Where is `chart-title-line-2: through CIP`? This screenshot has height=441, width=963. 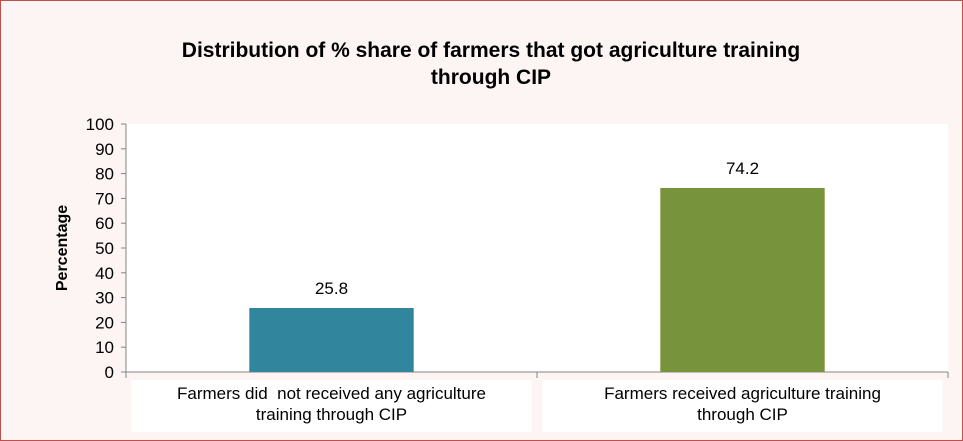 chart-title-line-2: through CIP is located at coordinates (491, 77).